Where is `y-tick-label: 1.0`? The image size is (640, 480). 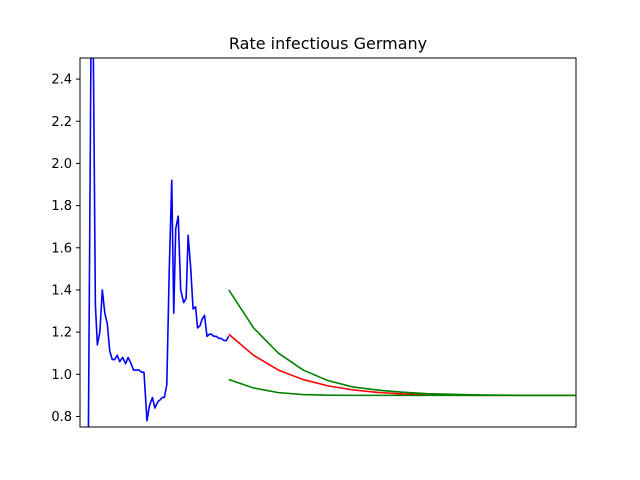 y-tick-label: 1.0 is located at coordinates (61, 375).